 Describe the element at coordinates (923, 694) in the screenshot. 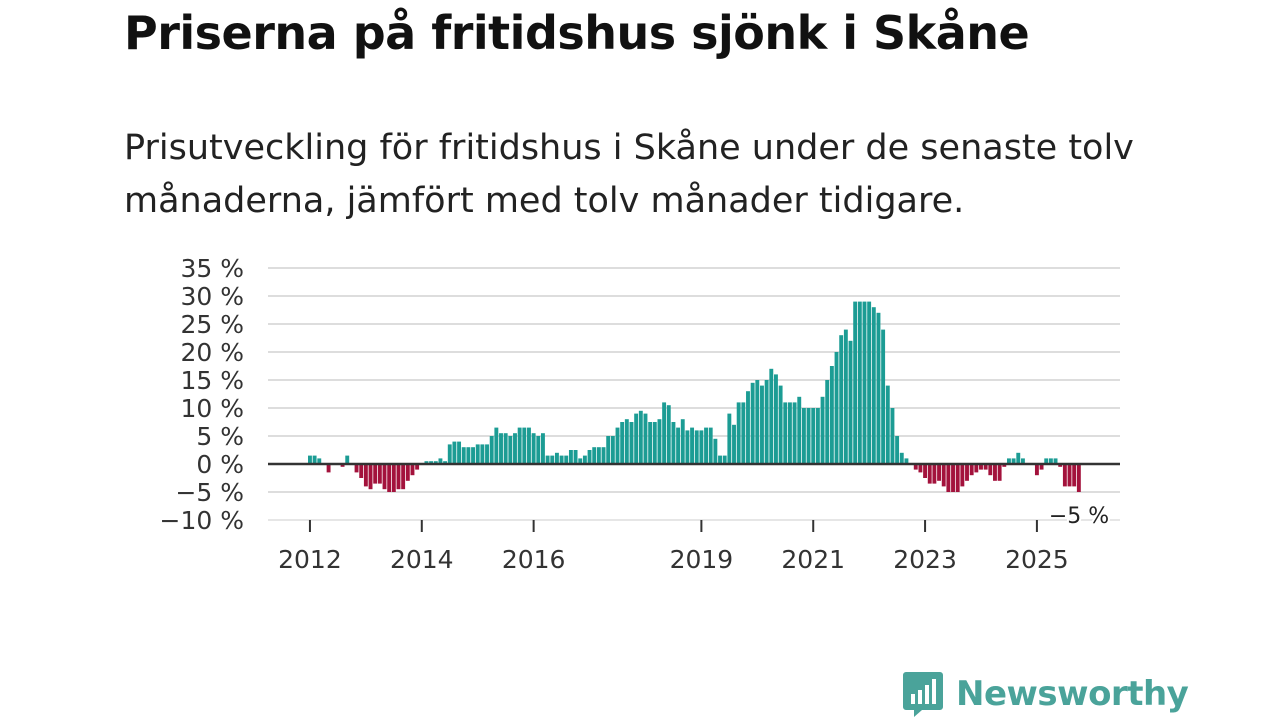

I see `newsworthy-logo-icon` at that location.